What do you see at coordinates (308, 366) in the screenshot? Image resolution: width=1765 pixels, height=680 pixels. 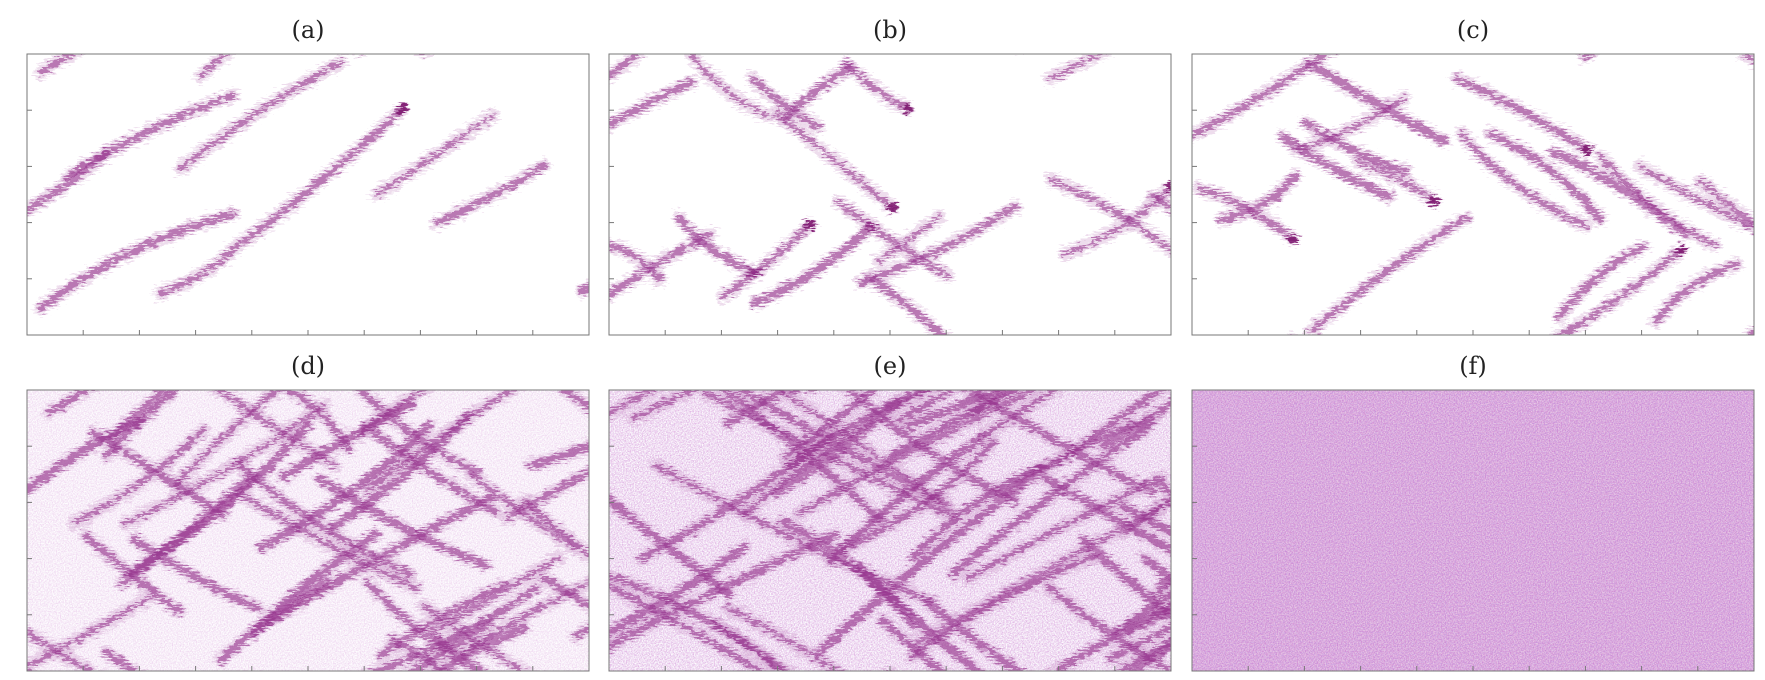 I see `panel-label: (d)` at bounding box center [308, 366].